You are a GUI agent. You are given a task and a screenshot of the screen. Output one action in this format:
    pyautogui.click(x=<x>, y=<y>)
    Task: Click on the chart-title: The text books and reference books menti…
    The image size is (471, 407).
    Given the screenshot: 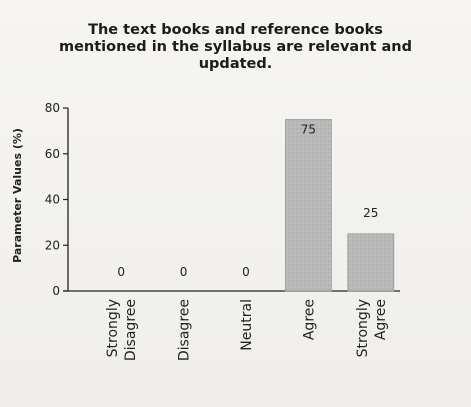 What is the action you would take?
    pyautogui.click(x=235, y=47)
    